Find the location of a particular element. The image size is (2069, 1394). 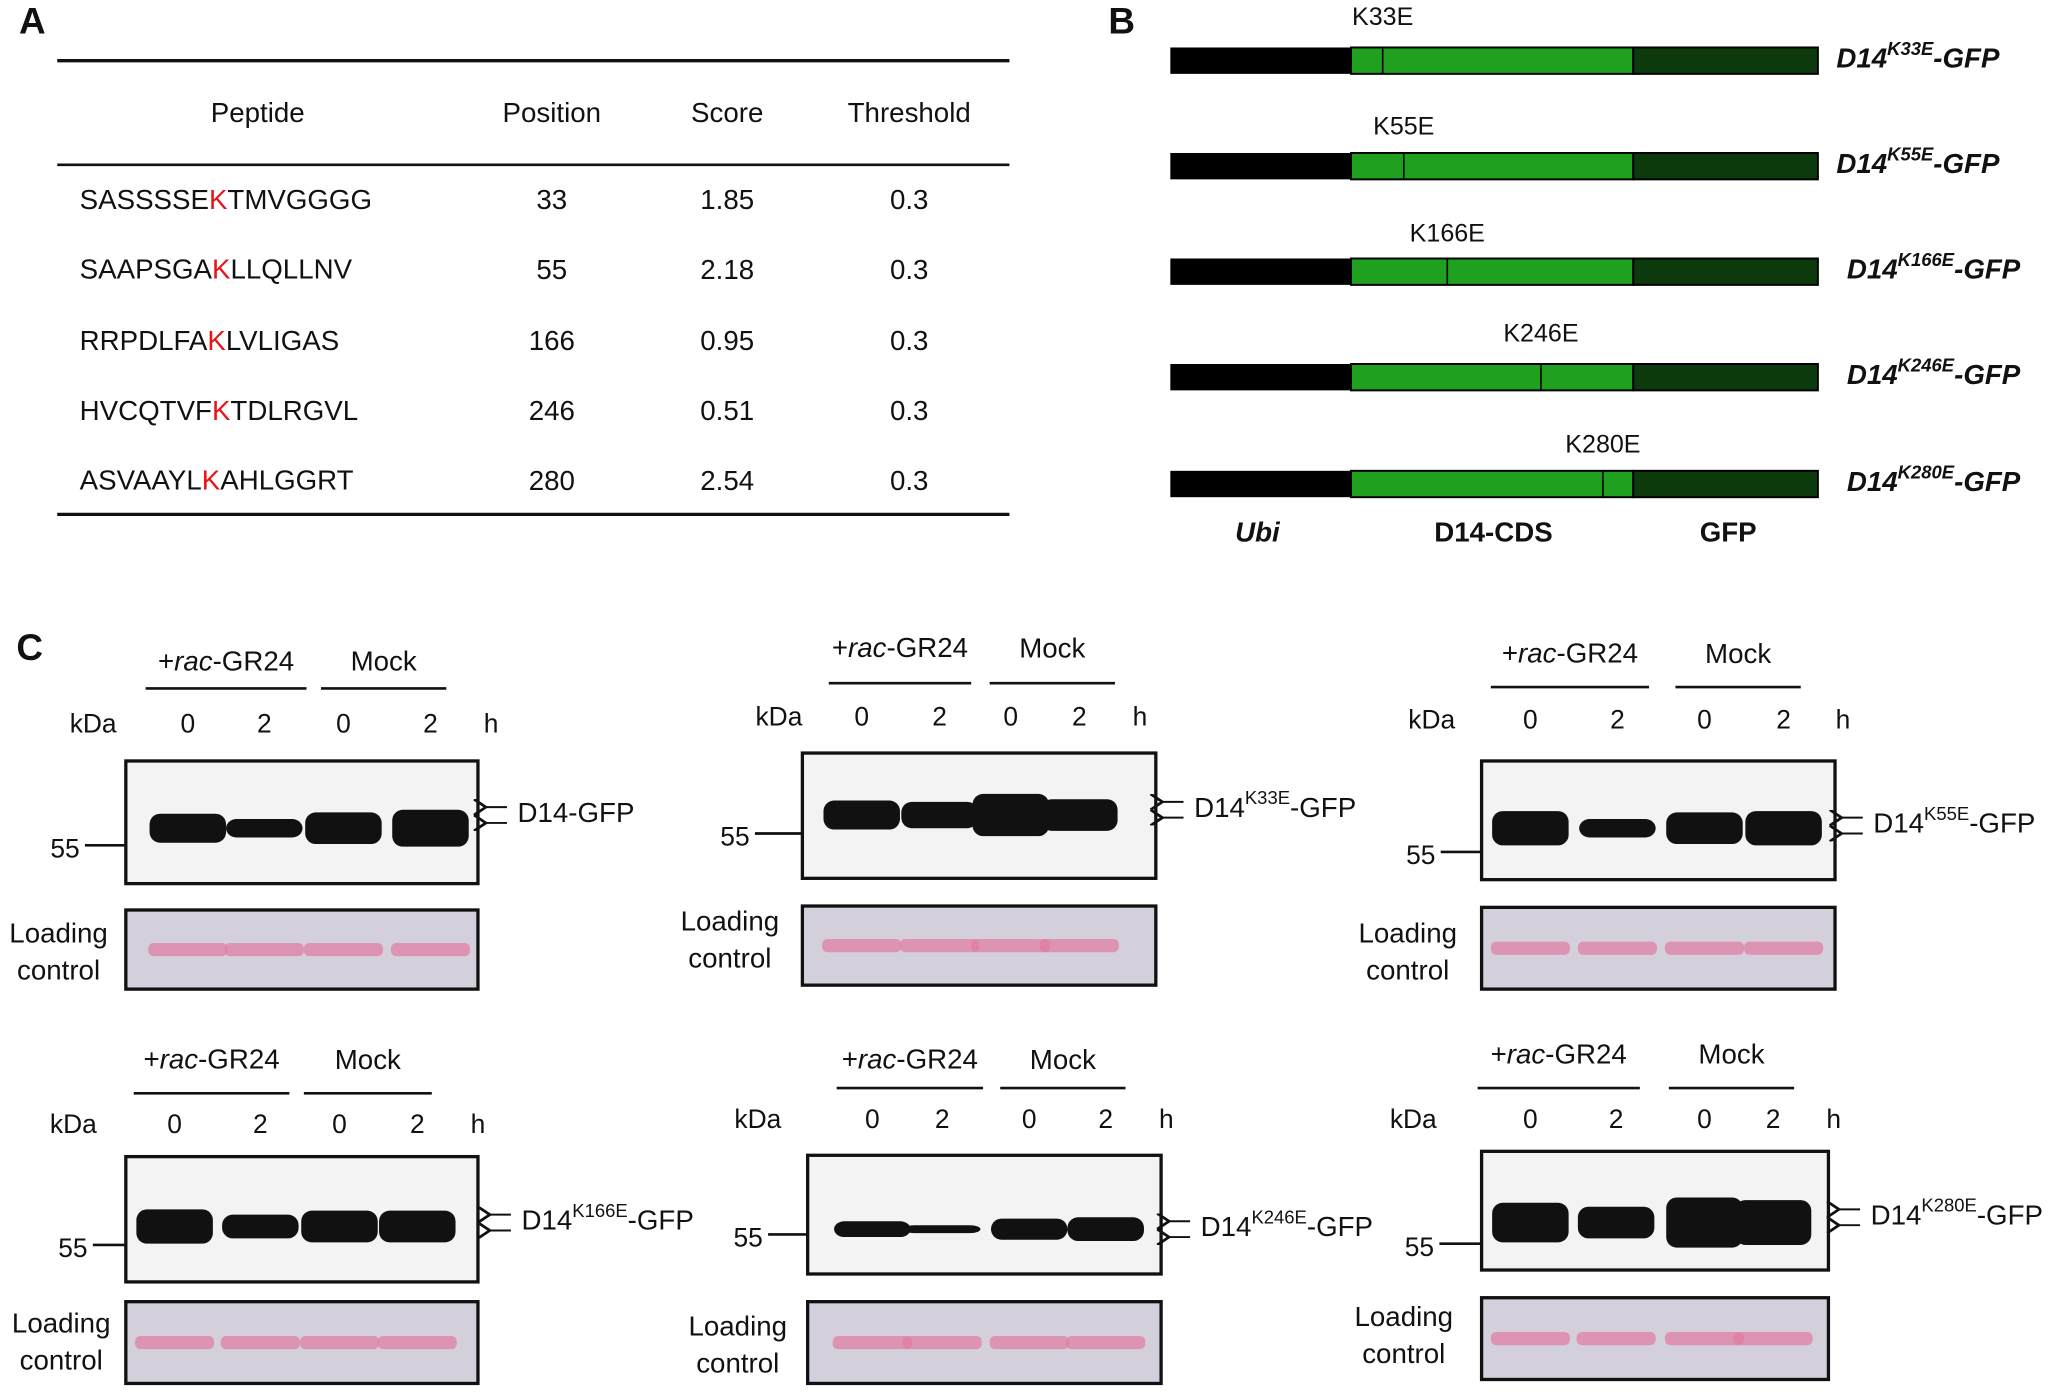

construct-label: D14K166E-GFP is located at coordinates (1934, 267).